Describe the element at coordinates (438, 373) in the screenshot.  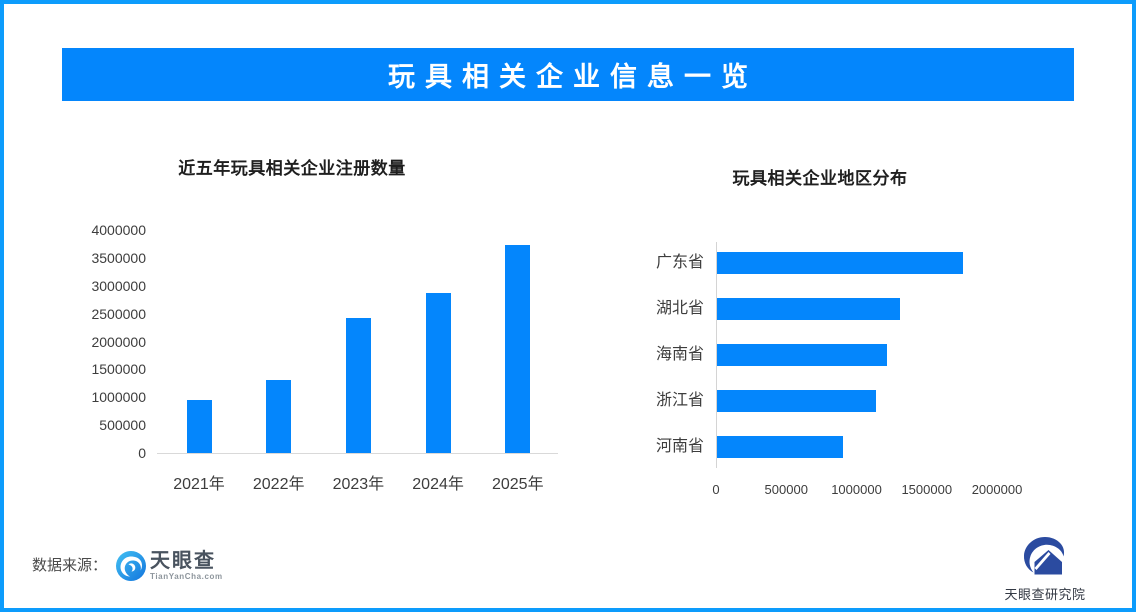
I see `bar-2024年` at that location.